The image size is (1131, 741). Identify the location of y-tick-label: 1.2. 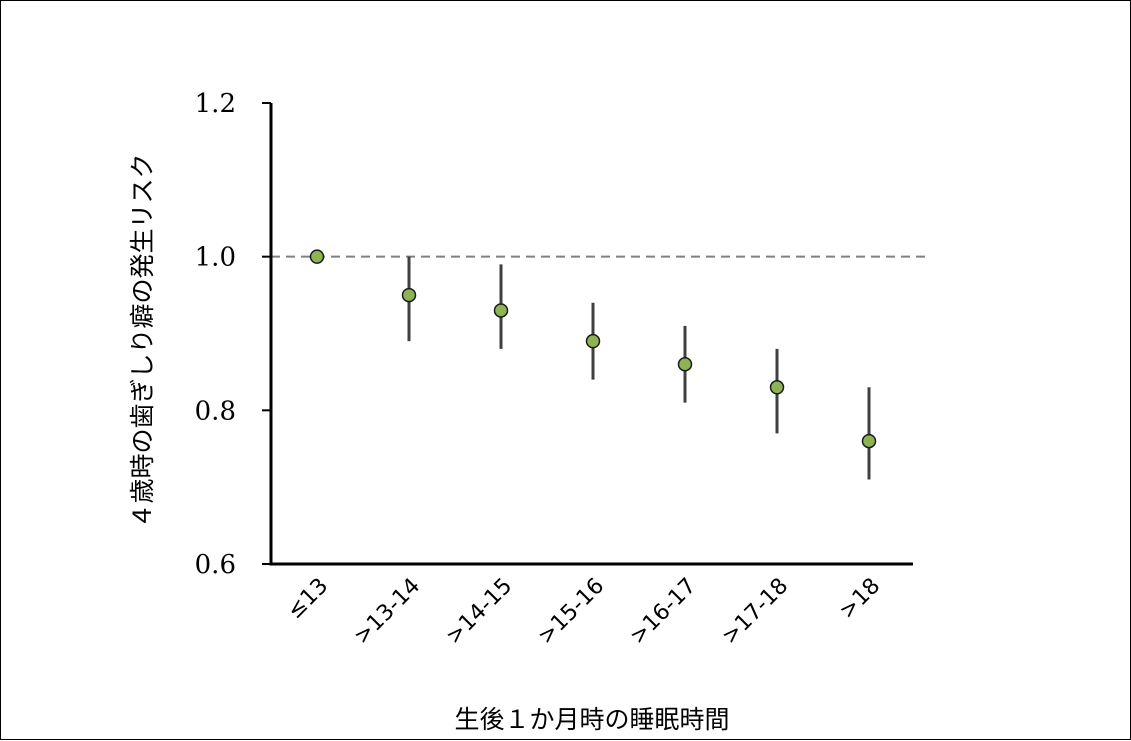
(215, 104).